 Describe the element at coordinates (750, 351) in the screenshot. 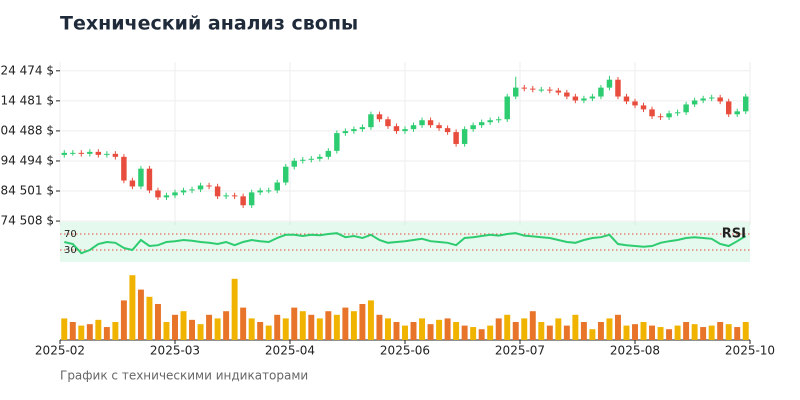

I see `x-tick-label: 2025-10` at that location.